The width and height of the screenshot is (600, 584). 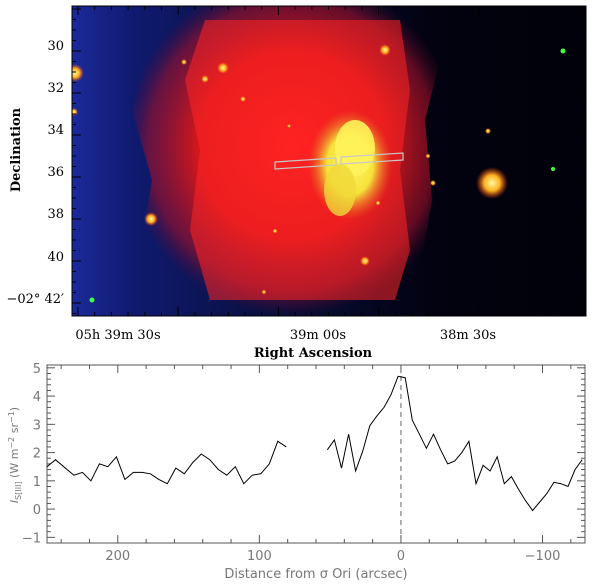 What do you see at coordinates (15, 455) in the screenshot?
I see `y-axis-title: IS[III] (W m−2 sr−1)` at bounding box center [15, 455].